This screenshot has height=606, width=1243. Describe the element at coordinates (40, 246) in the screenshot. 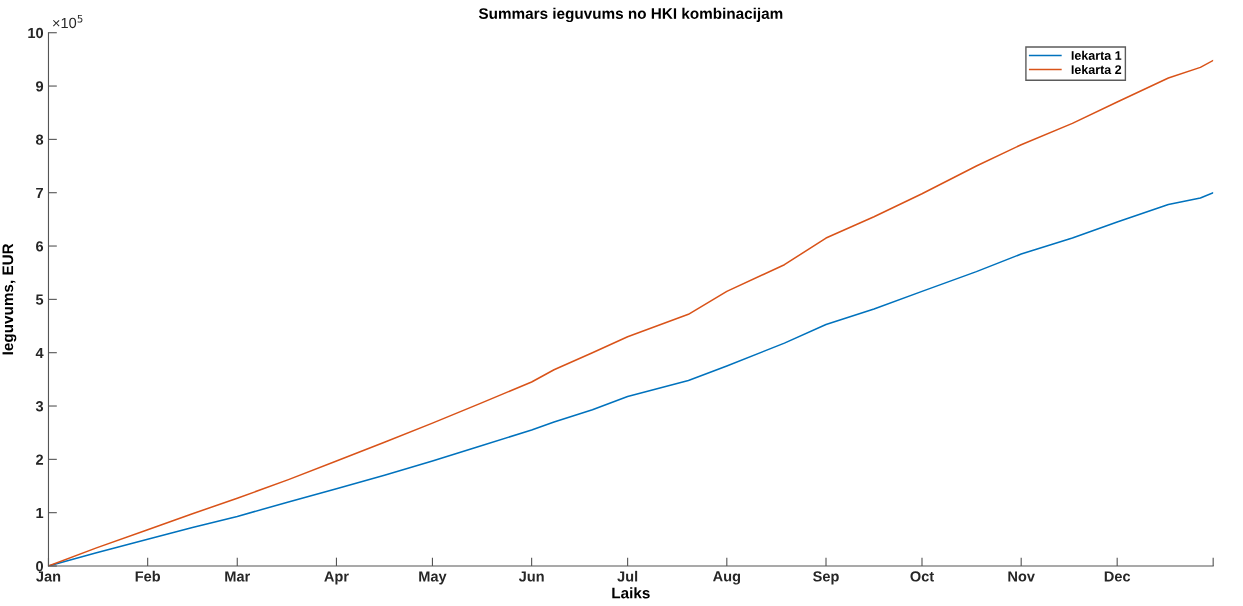

I see `y-tick-label: 6` at that location.